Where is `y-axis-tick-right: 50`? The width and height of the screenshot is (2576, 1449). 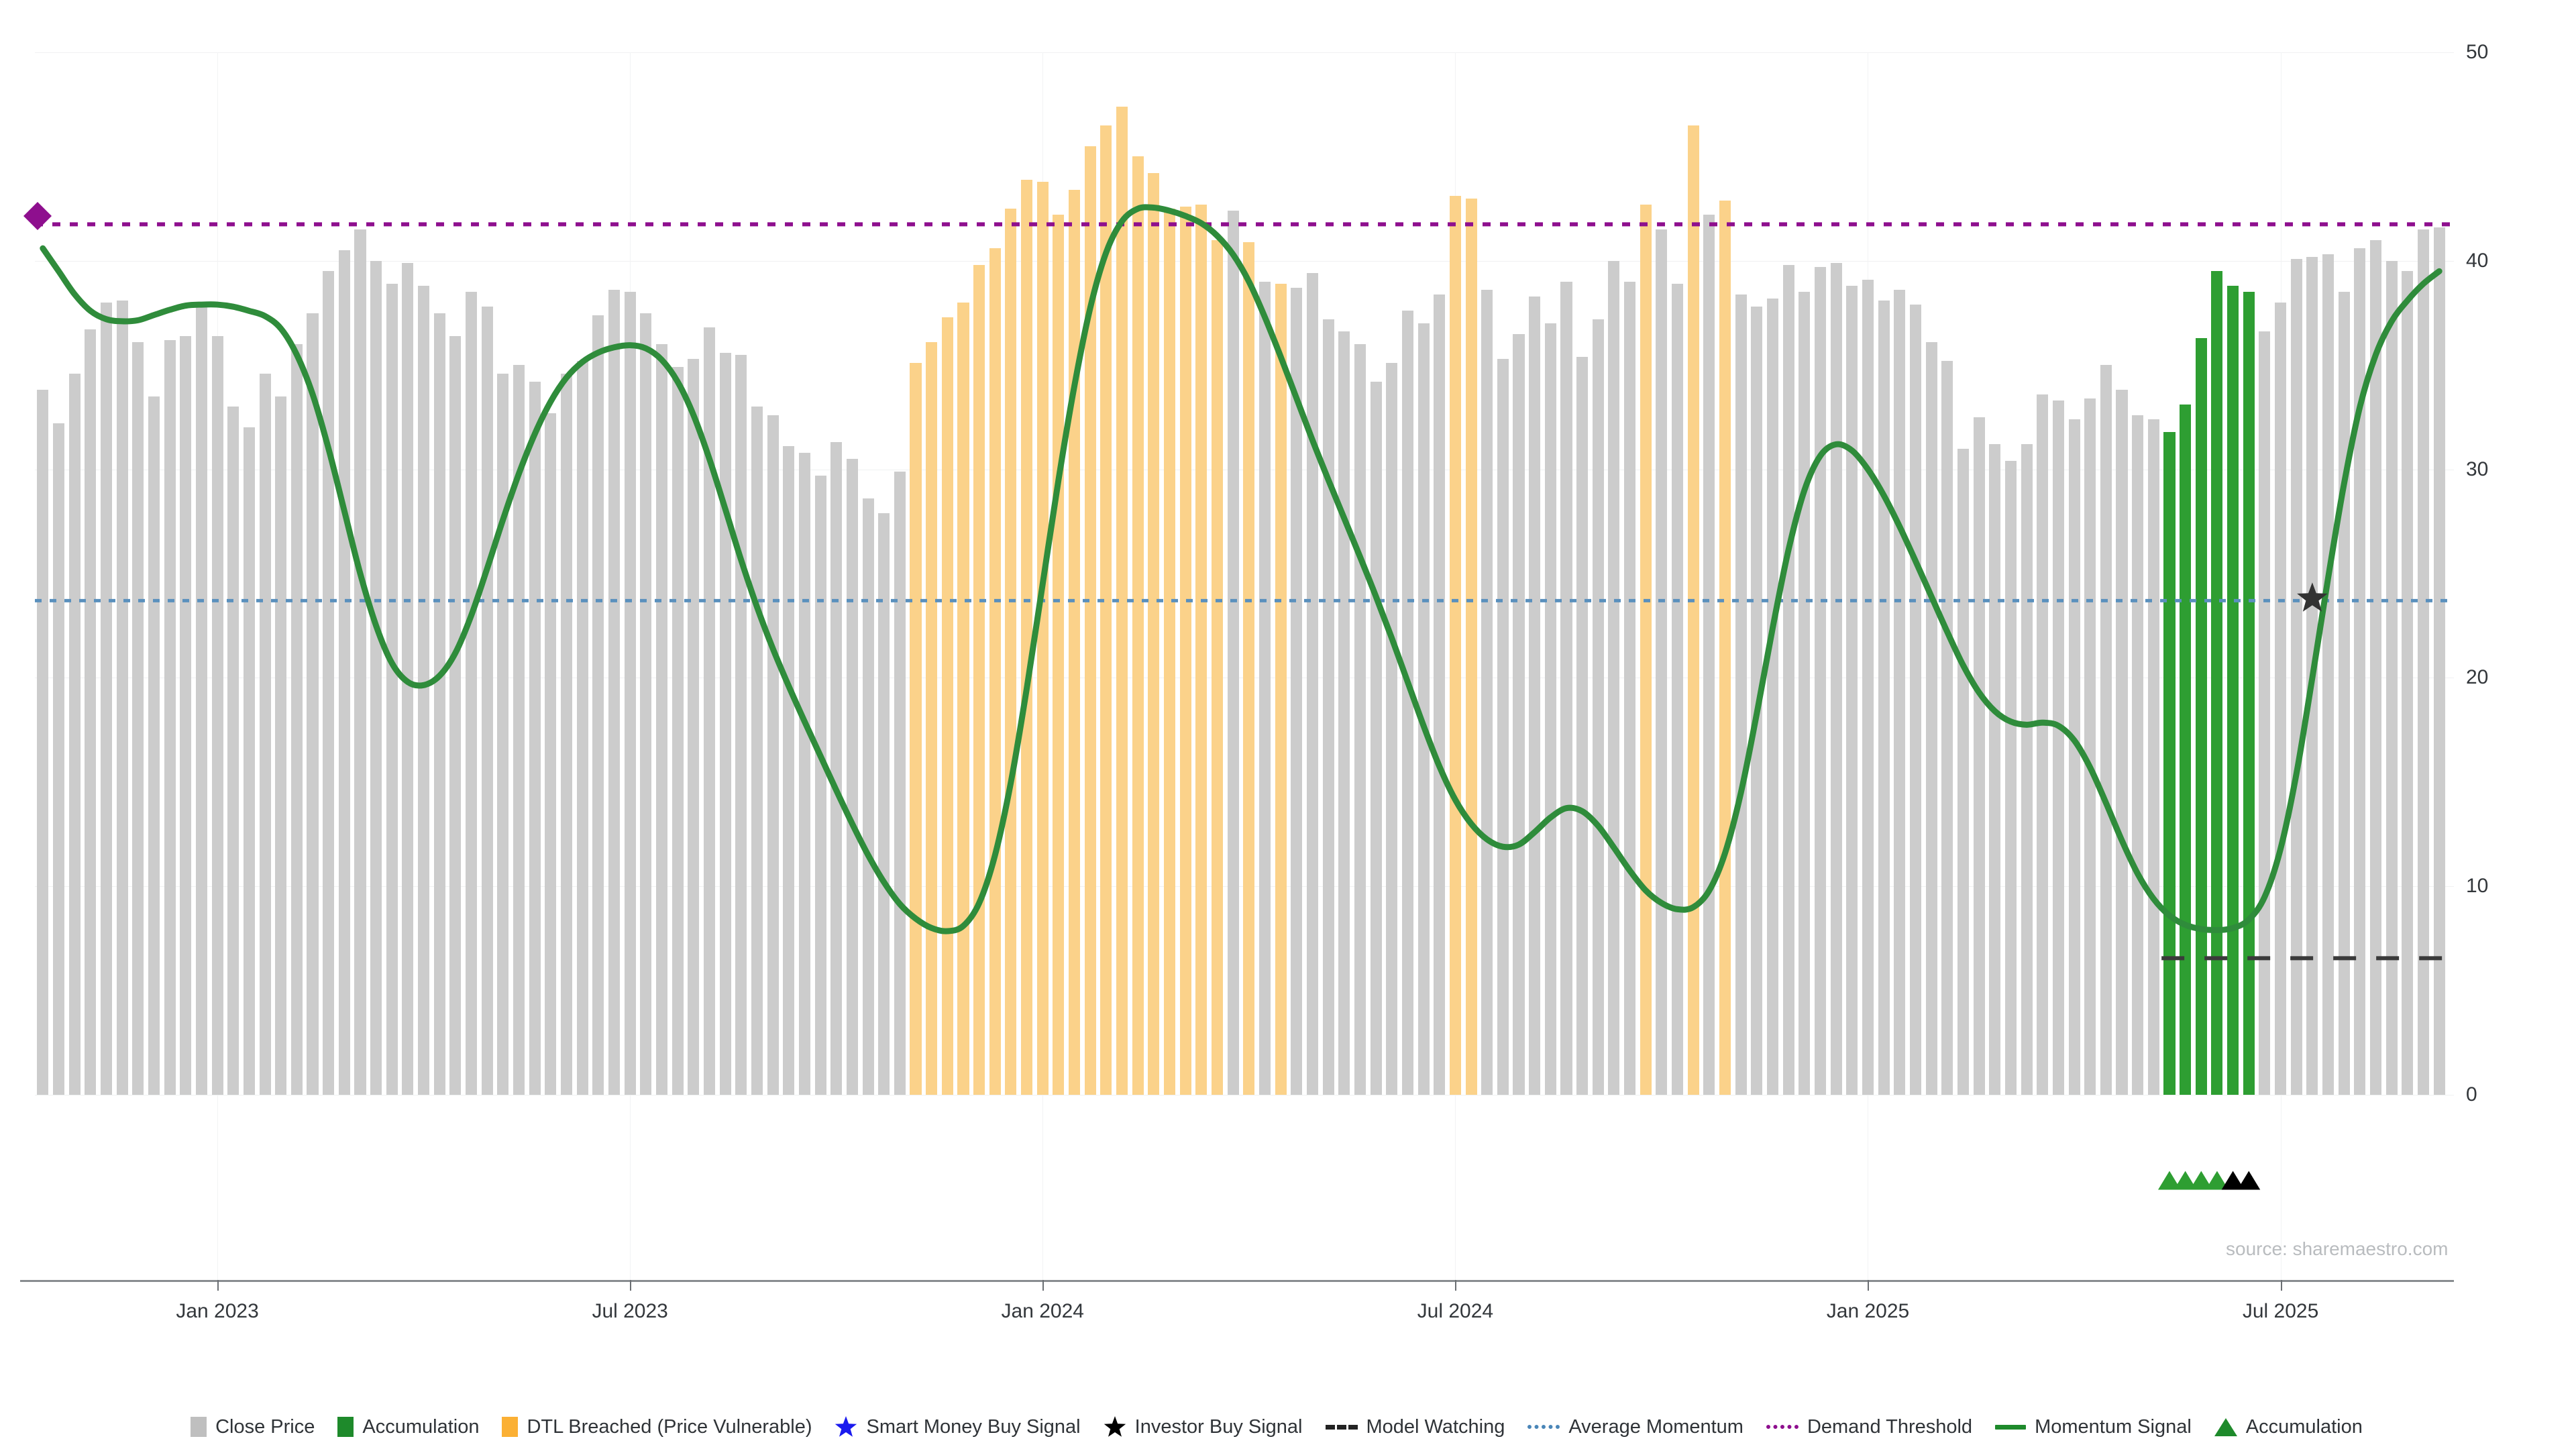 y-axis-tick-right: 50 is located at coordinates (2477, 52).